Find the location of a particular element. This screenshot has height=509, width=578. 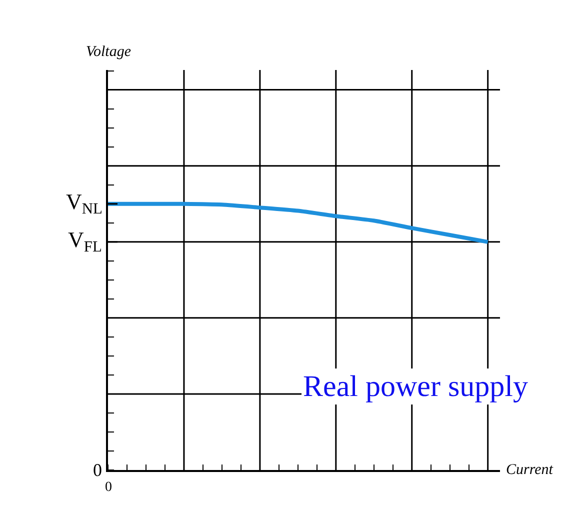

text: Voltage is located at coordinates (109, 52).